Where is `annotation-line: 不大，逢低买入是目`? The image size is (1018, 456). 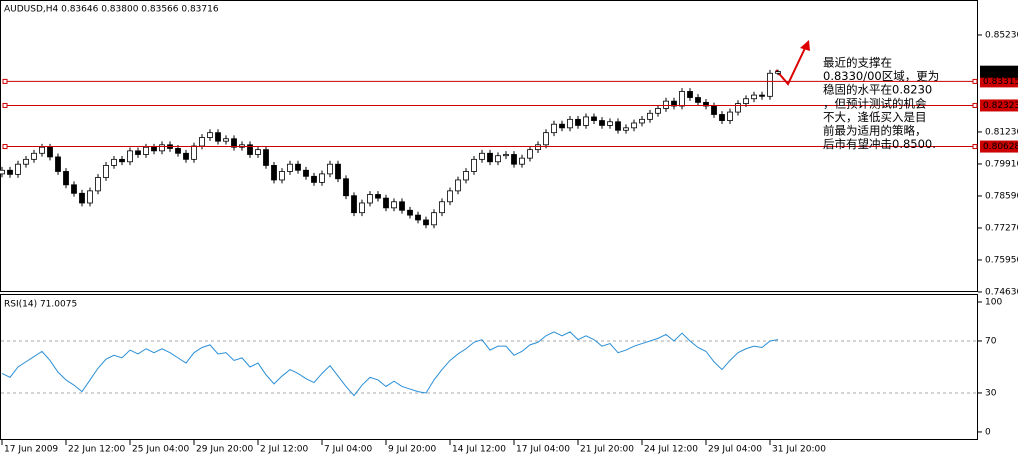
annotation-line: 不大，逢低买入是目 is located at coordinates (875, 117).